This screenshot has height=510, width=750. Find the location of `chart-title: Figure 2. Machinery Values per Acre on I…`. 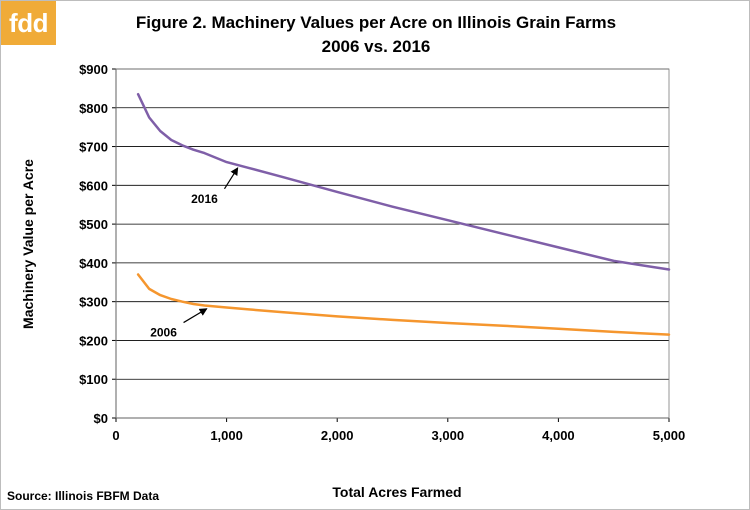

chart-title: Figure 2. Machinery Values per Acre on I… is located at coordinates (376, 22).